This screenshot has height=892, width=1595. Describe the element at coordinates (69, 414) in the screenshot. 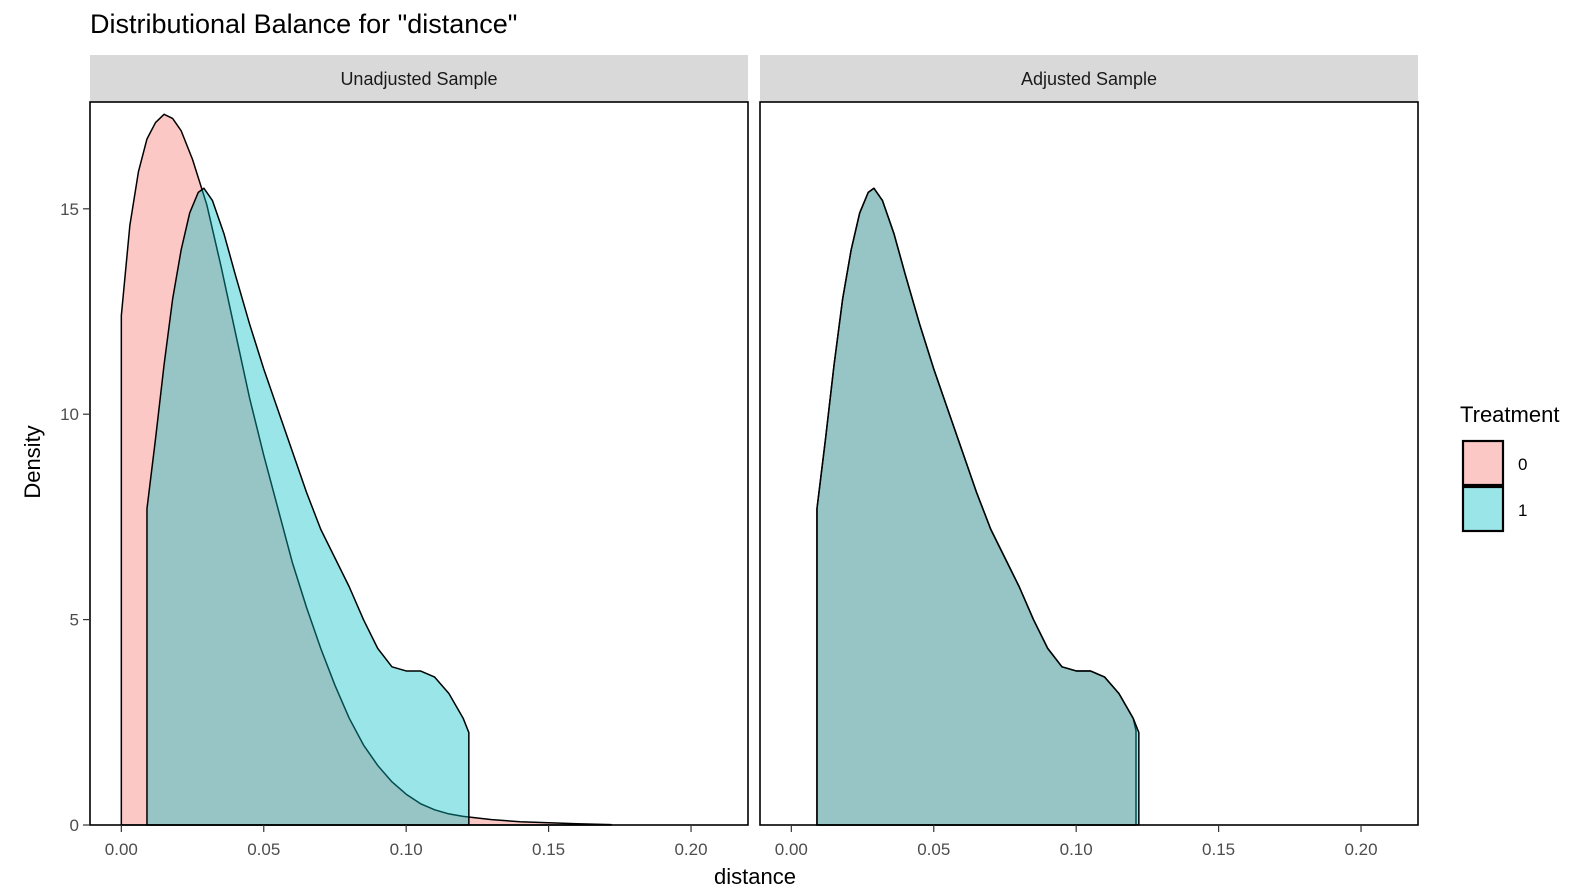

I see `y-tick-label: 10` at that location.